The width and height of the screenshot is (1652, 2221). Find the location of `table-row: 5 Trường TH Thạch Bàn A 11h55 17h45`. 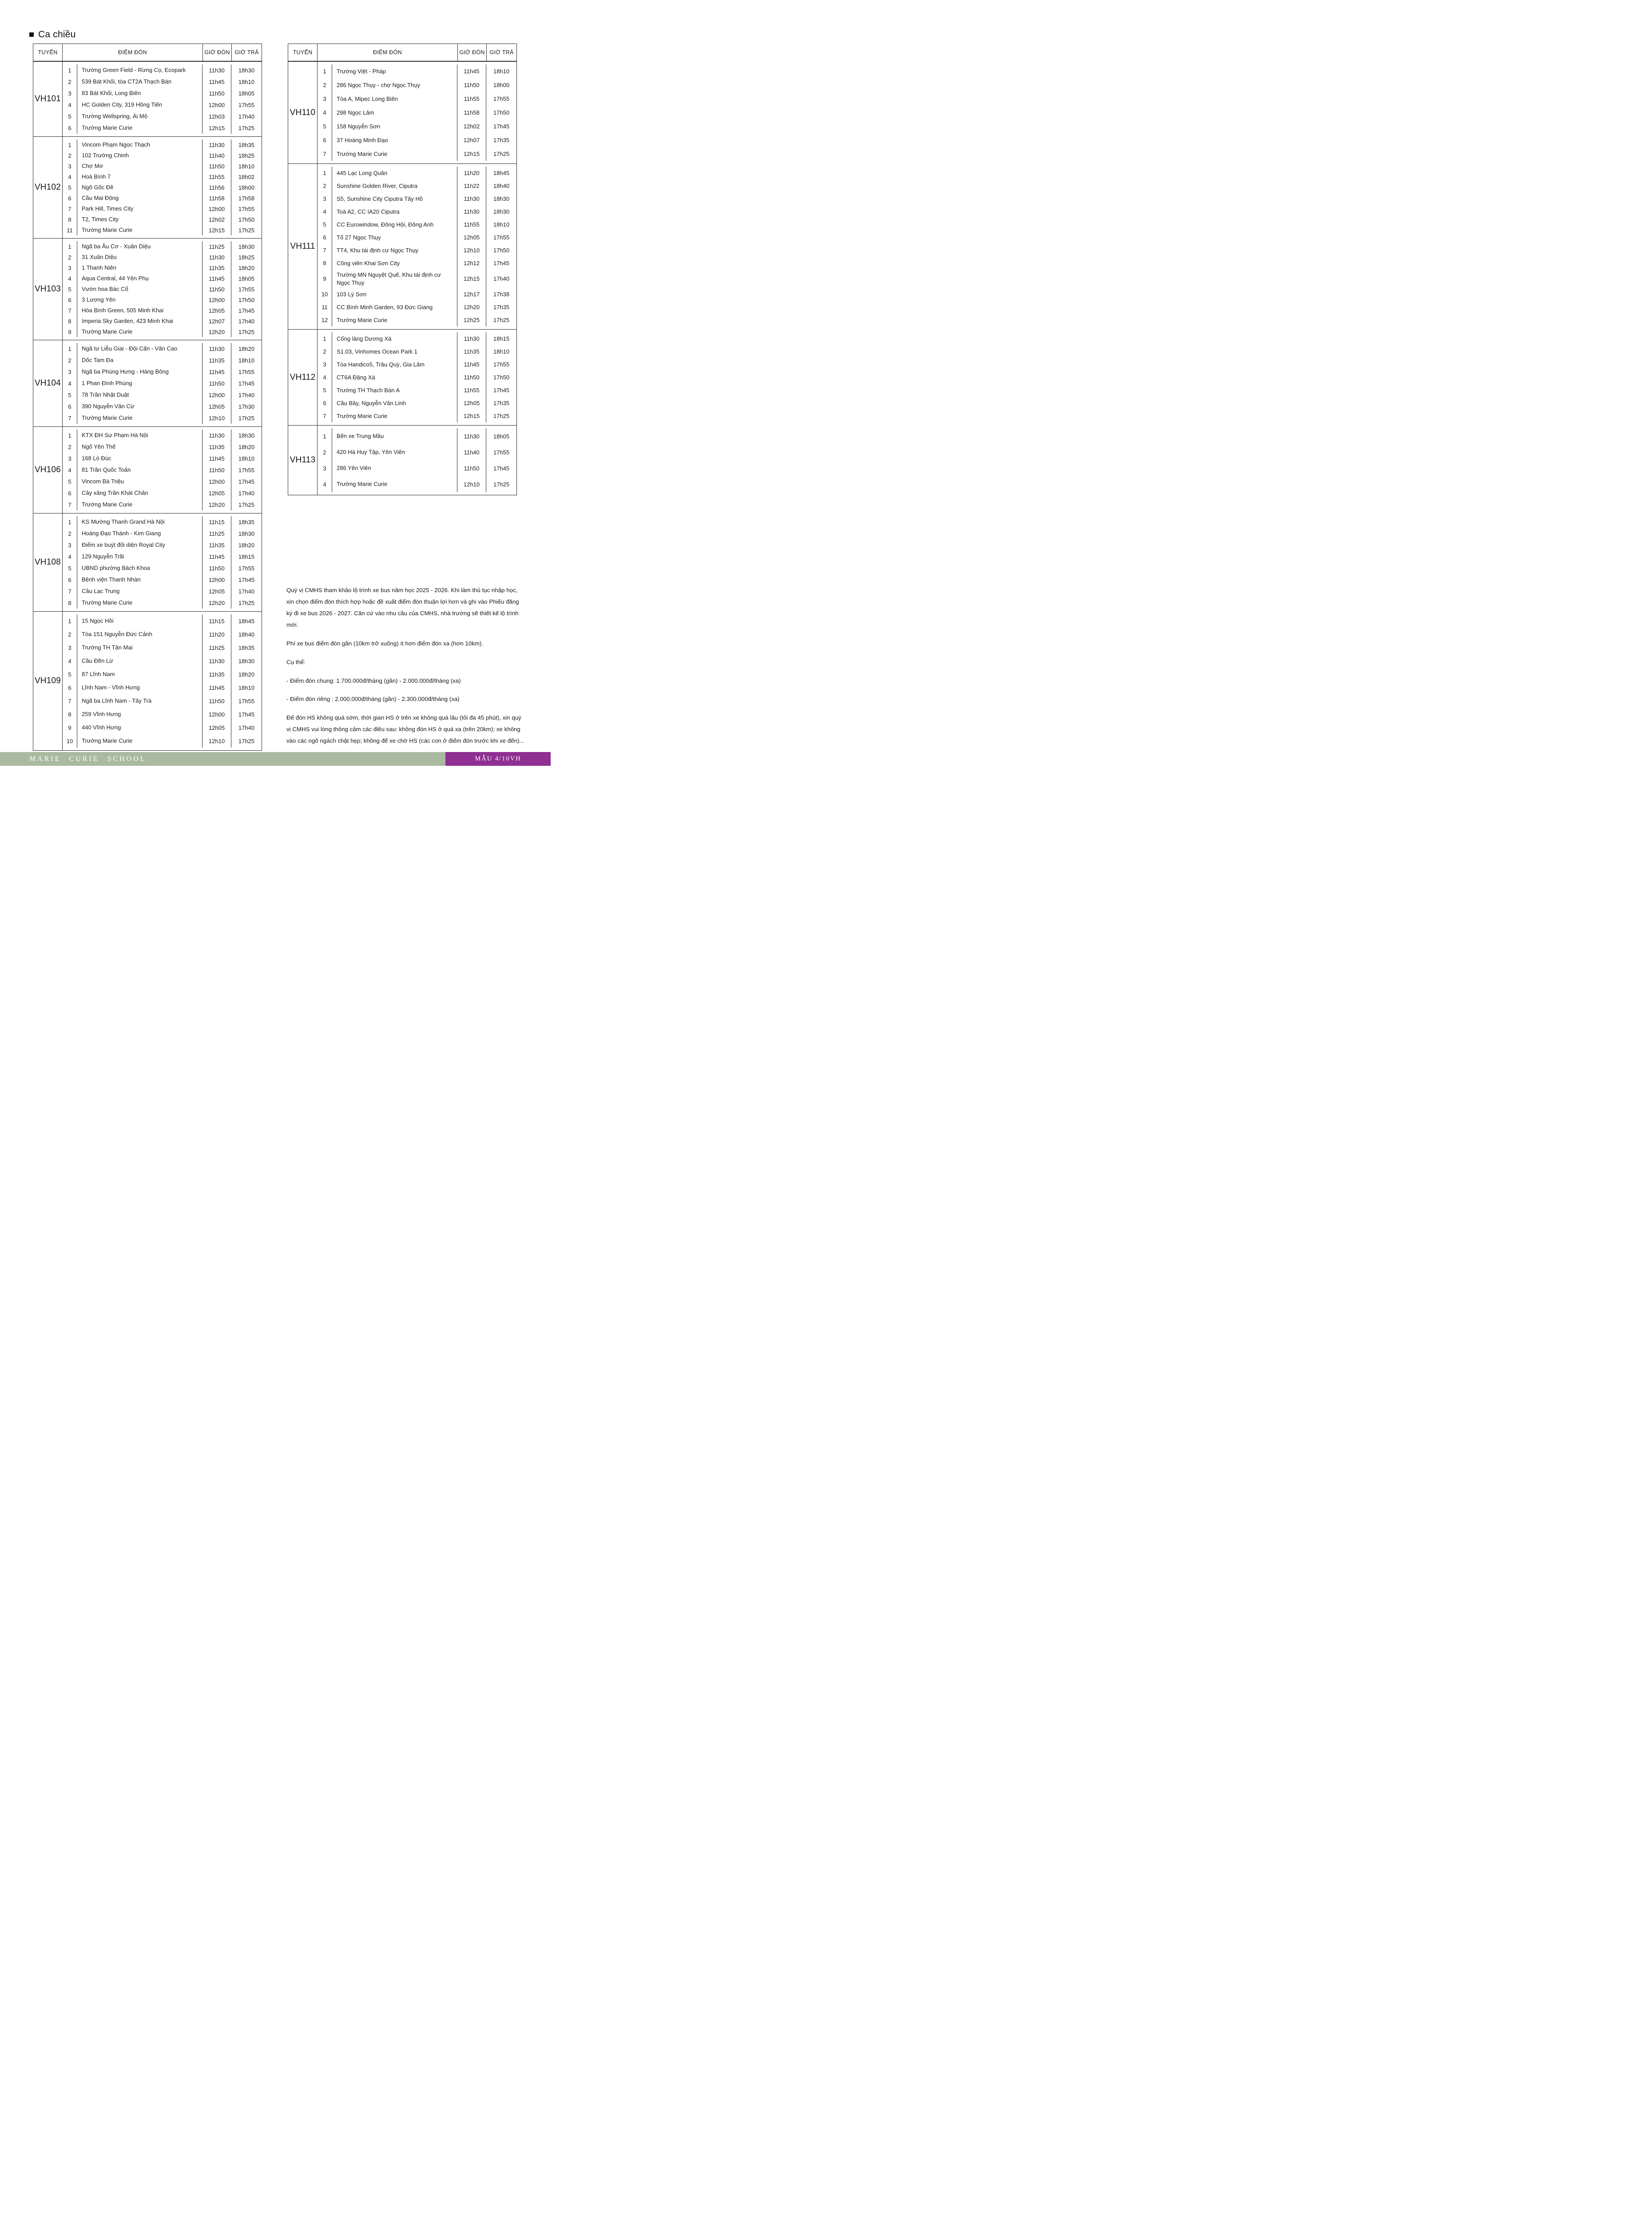

table-row: 5 Trường TH Thạch Bàn A 11h55 17h45 is located at coordinates (417, 390).